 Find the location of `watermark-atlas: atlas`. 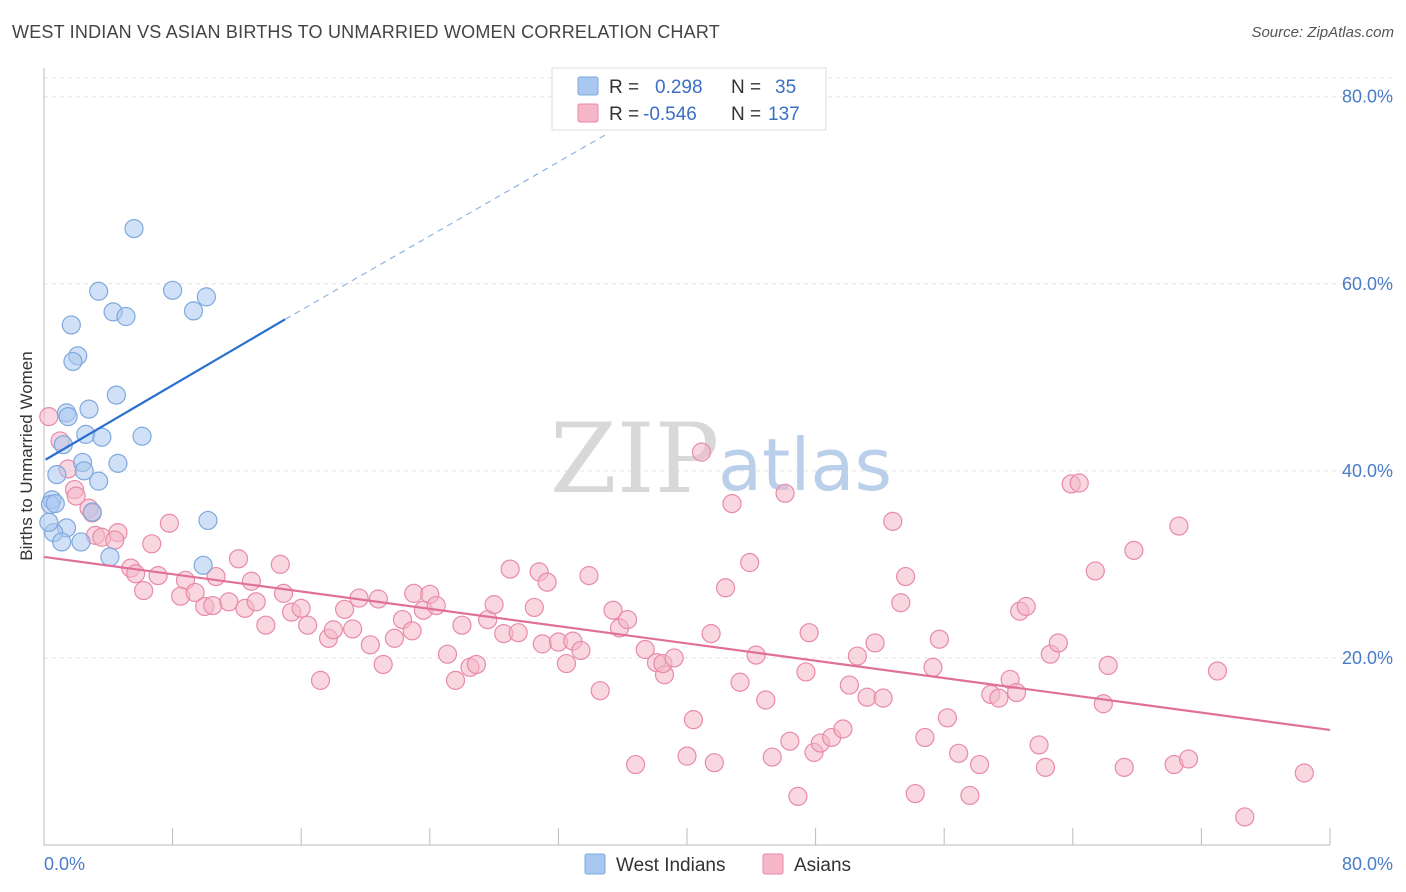

watermark-atlas: atlas is located at coordinates (805, 465).